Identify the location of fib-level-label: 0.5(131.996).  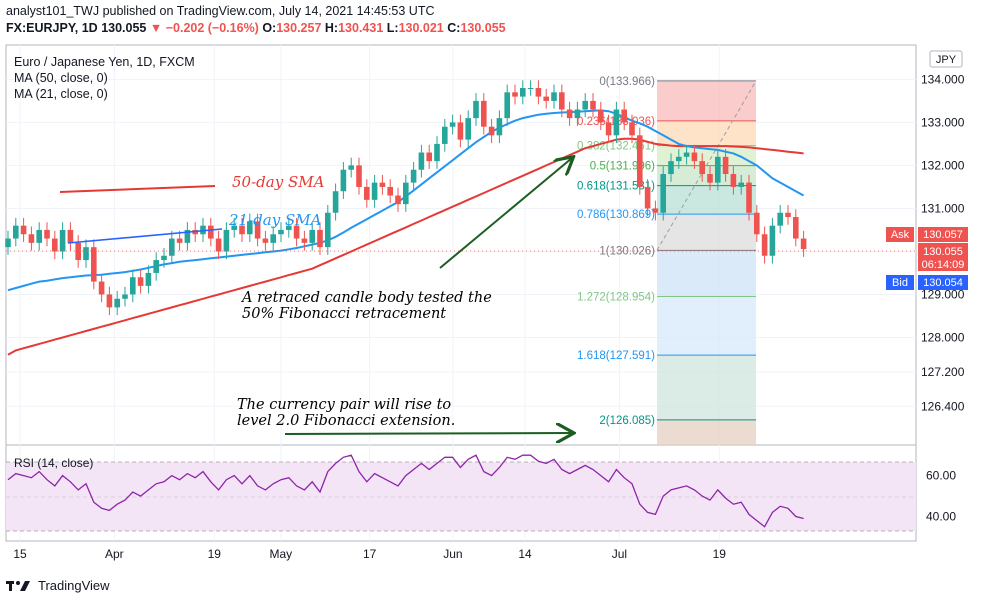
(622, 167).